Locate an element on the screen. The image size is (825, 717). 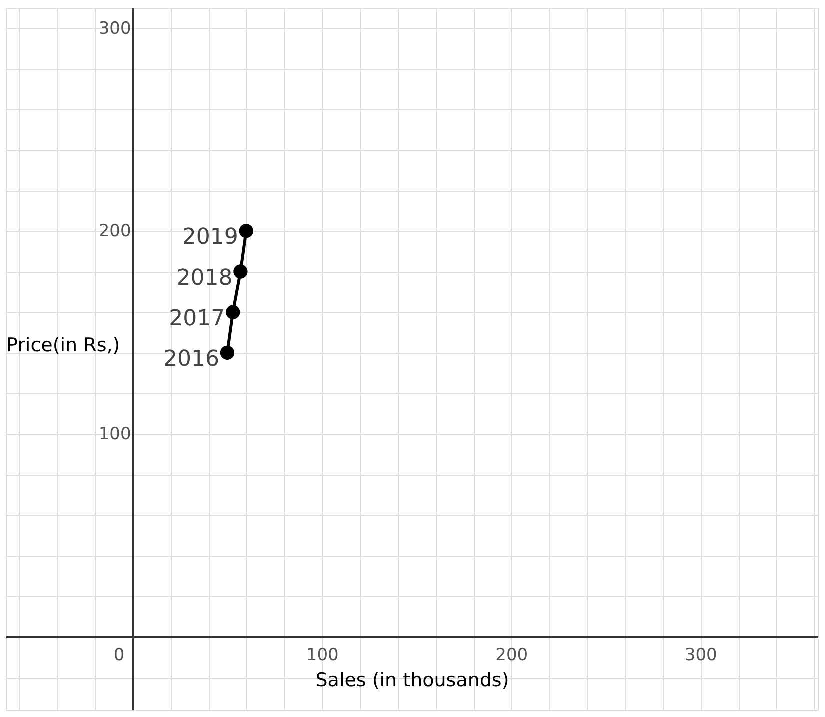
x-tick-label: 100 is located at coordinates (322, 655).